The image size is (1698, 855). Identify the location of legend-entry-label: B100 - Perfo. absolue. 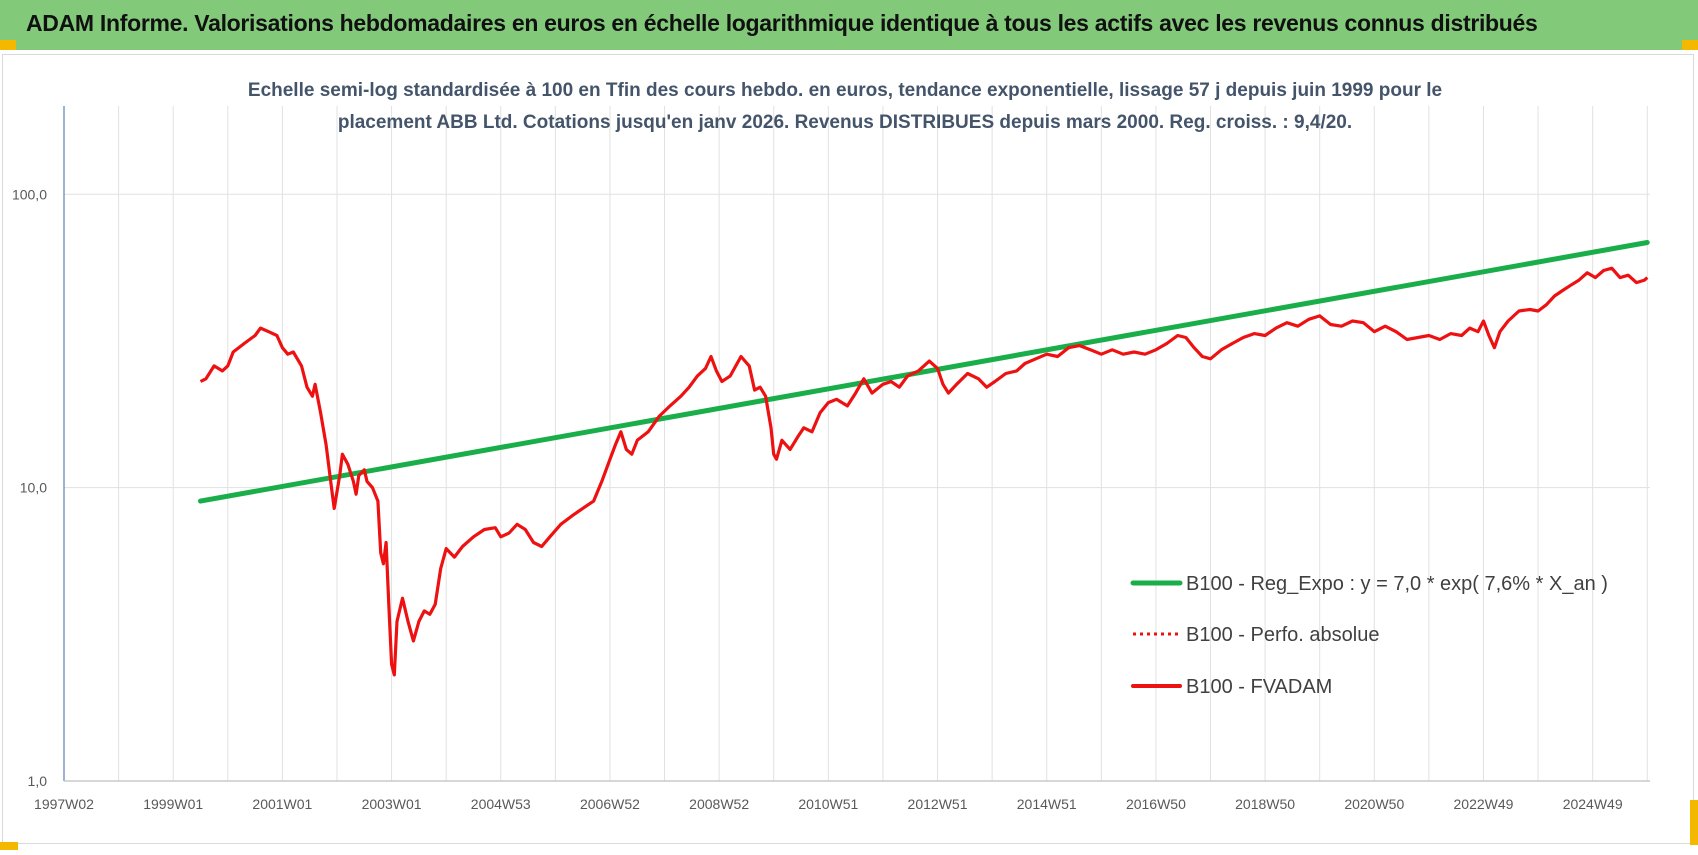
(1282, 635).